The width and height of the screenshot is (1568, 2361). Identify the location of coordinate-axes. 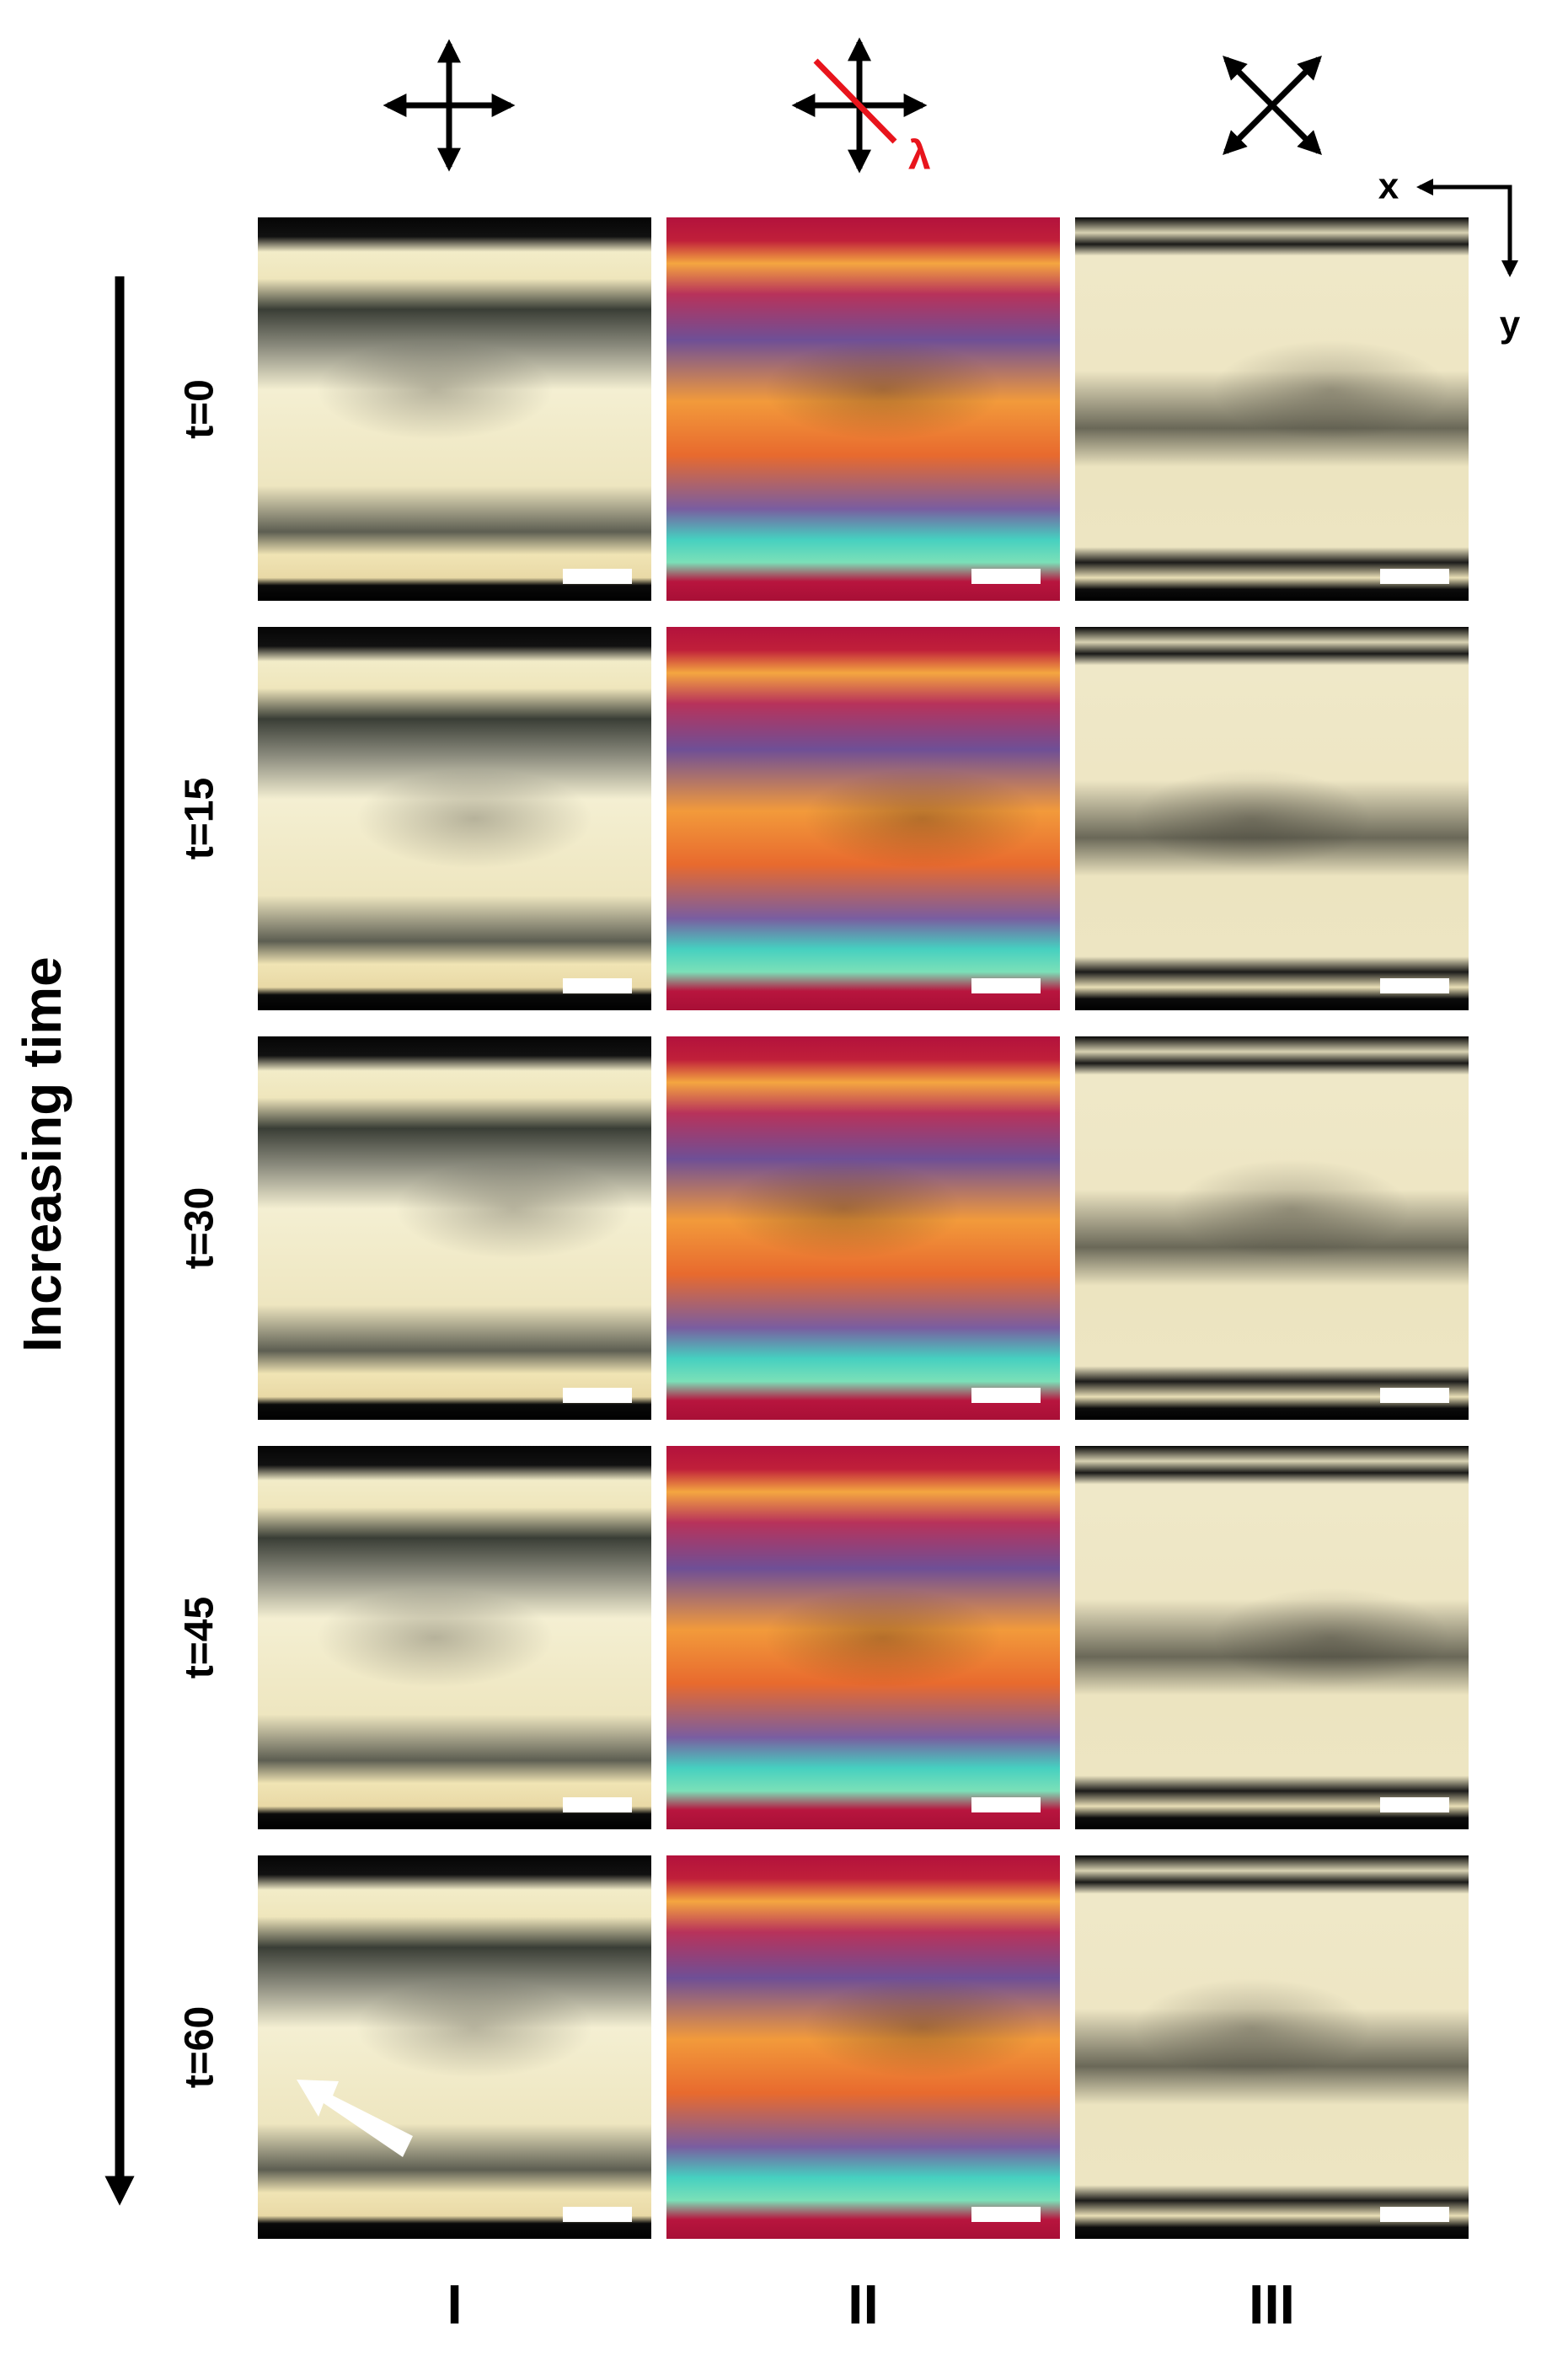
(1467, 228).